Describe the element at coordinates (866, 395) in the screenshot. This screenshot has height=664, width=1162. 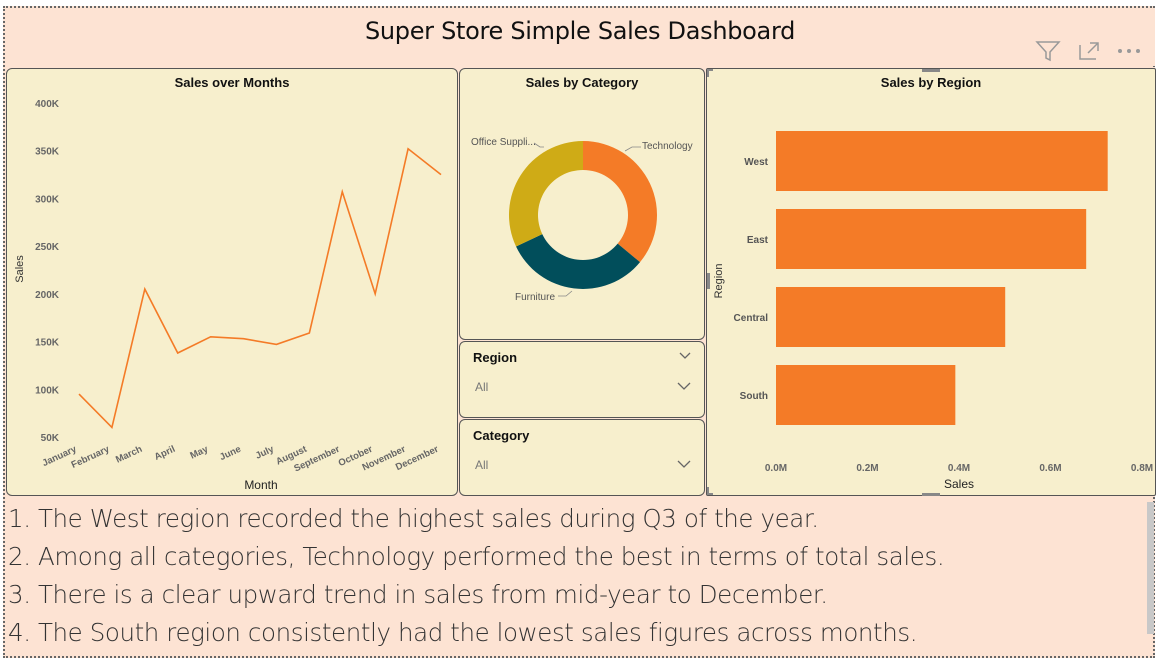
I see `bar-south` at that location.